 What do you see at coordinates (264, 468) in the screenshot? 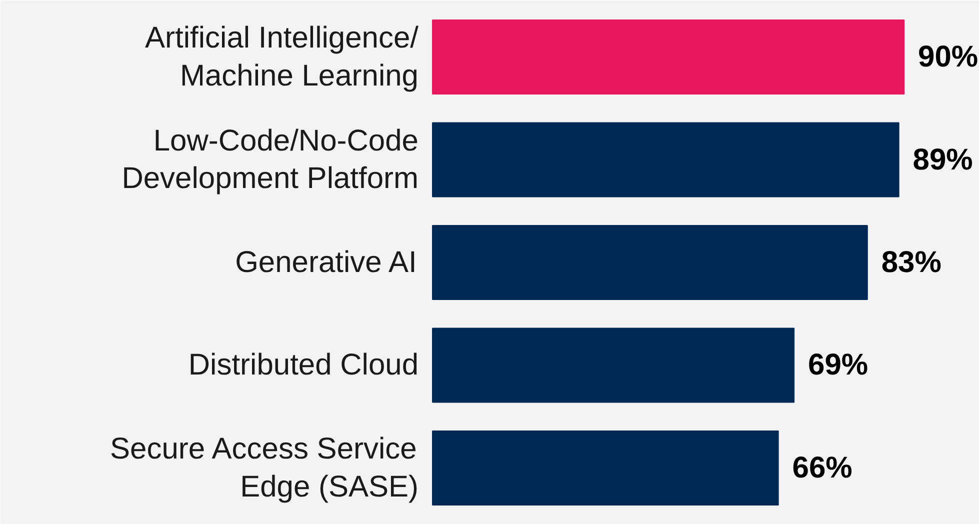
I see `y-tick-label: Secure Access Service Edge (SASE)` at bounding box center [264, 468].